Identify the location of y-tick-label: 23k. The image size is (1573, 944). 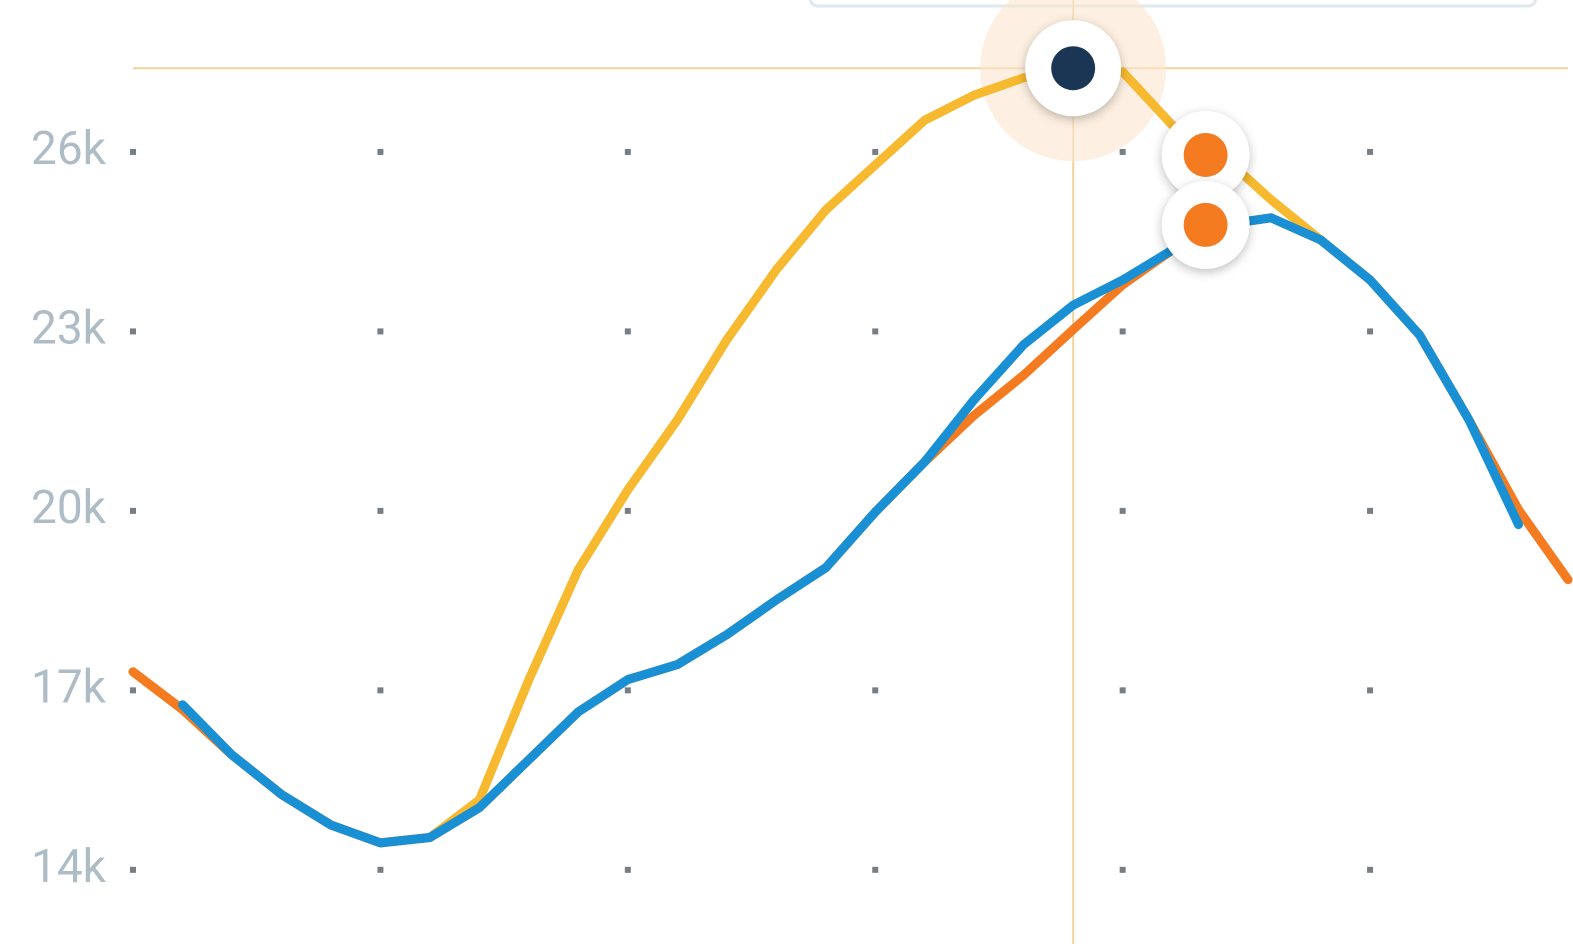
(69, 329).